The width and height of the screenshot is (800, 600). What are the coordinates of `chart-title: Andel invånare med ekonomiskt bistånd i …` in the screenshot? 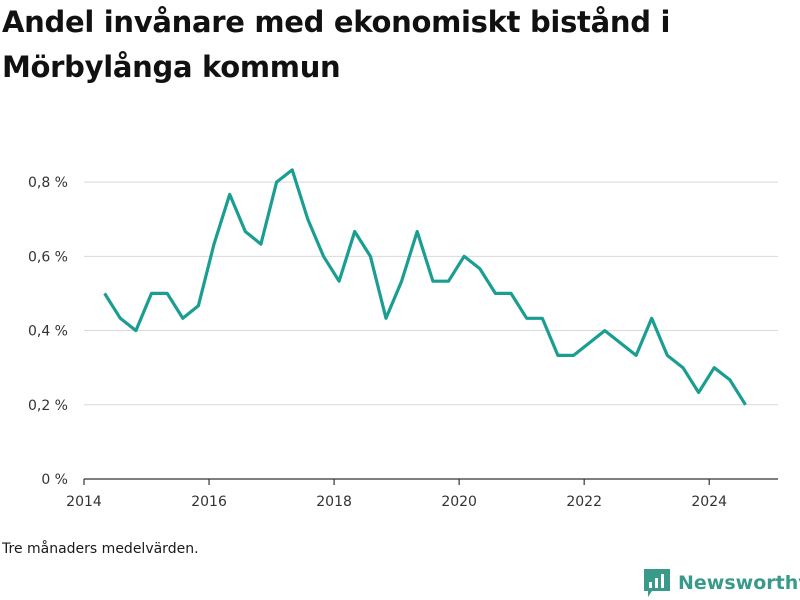 It's located at (336, 44).